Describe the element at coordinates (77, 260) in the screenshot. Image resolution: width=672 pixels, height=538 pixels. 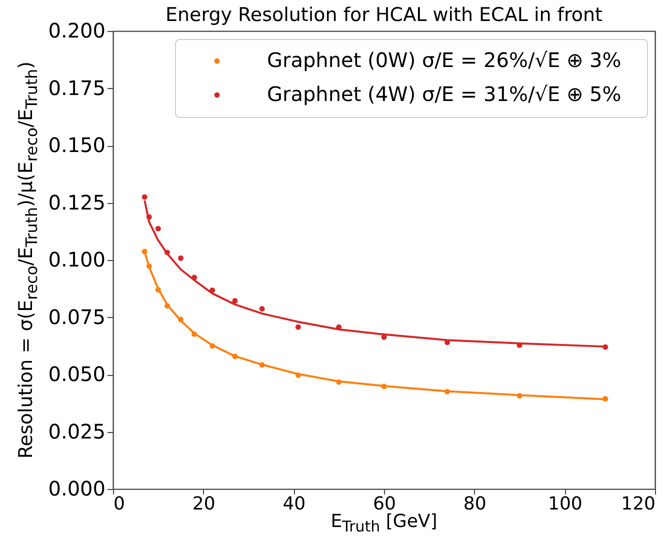
I see `y-tick-label: 0.100` at that location.